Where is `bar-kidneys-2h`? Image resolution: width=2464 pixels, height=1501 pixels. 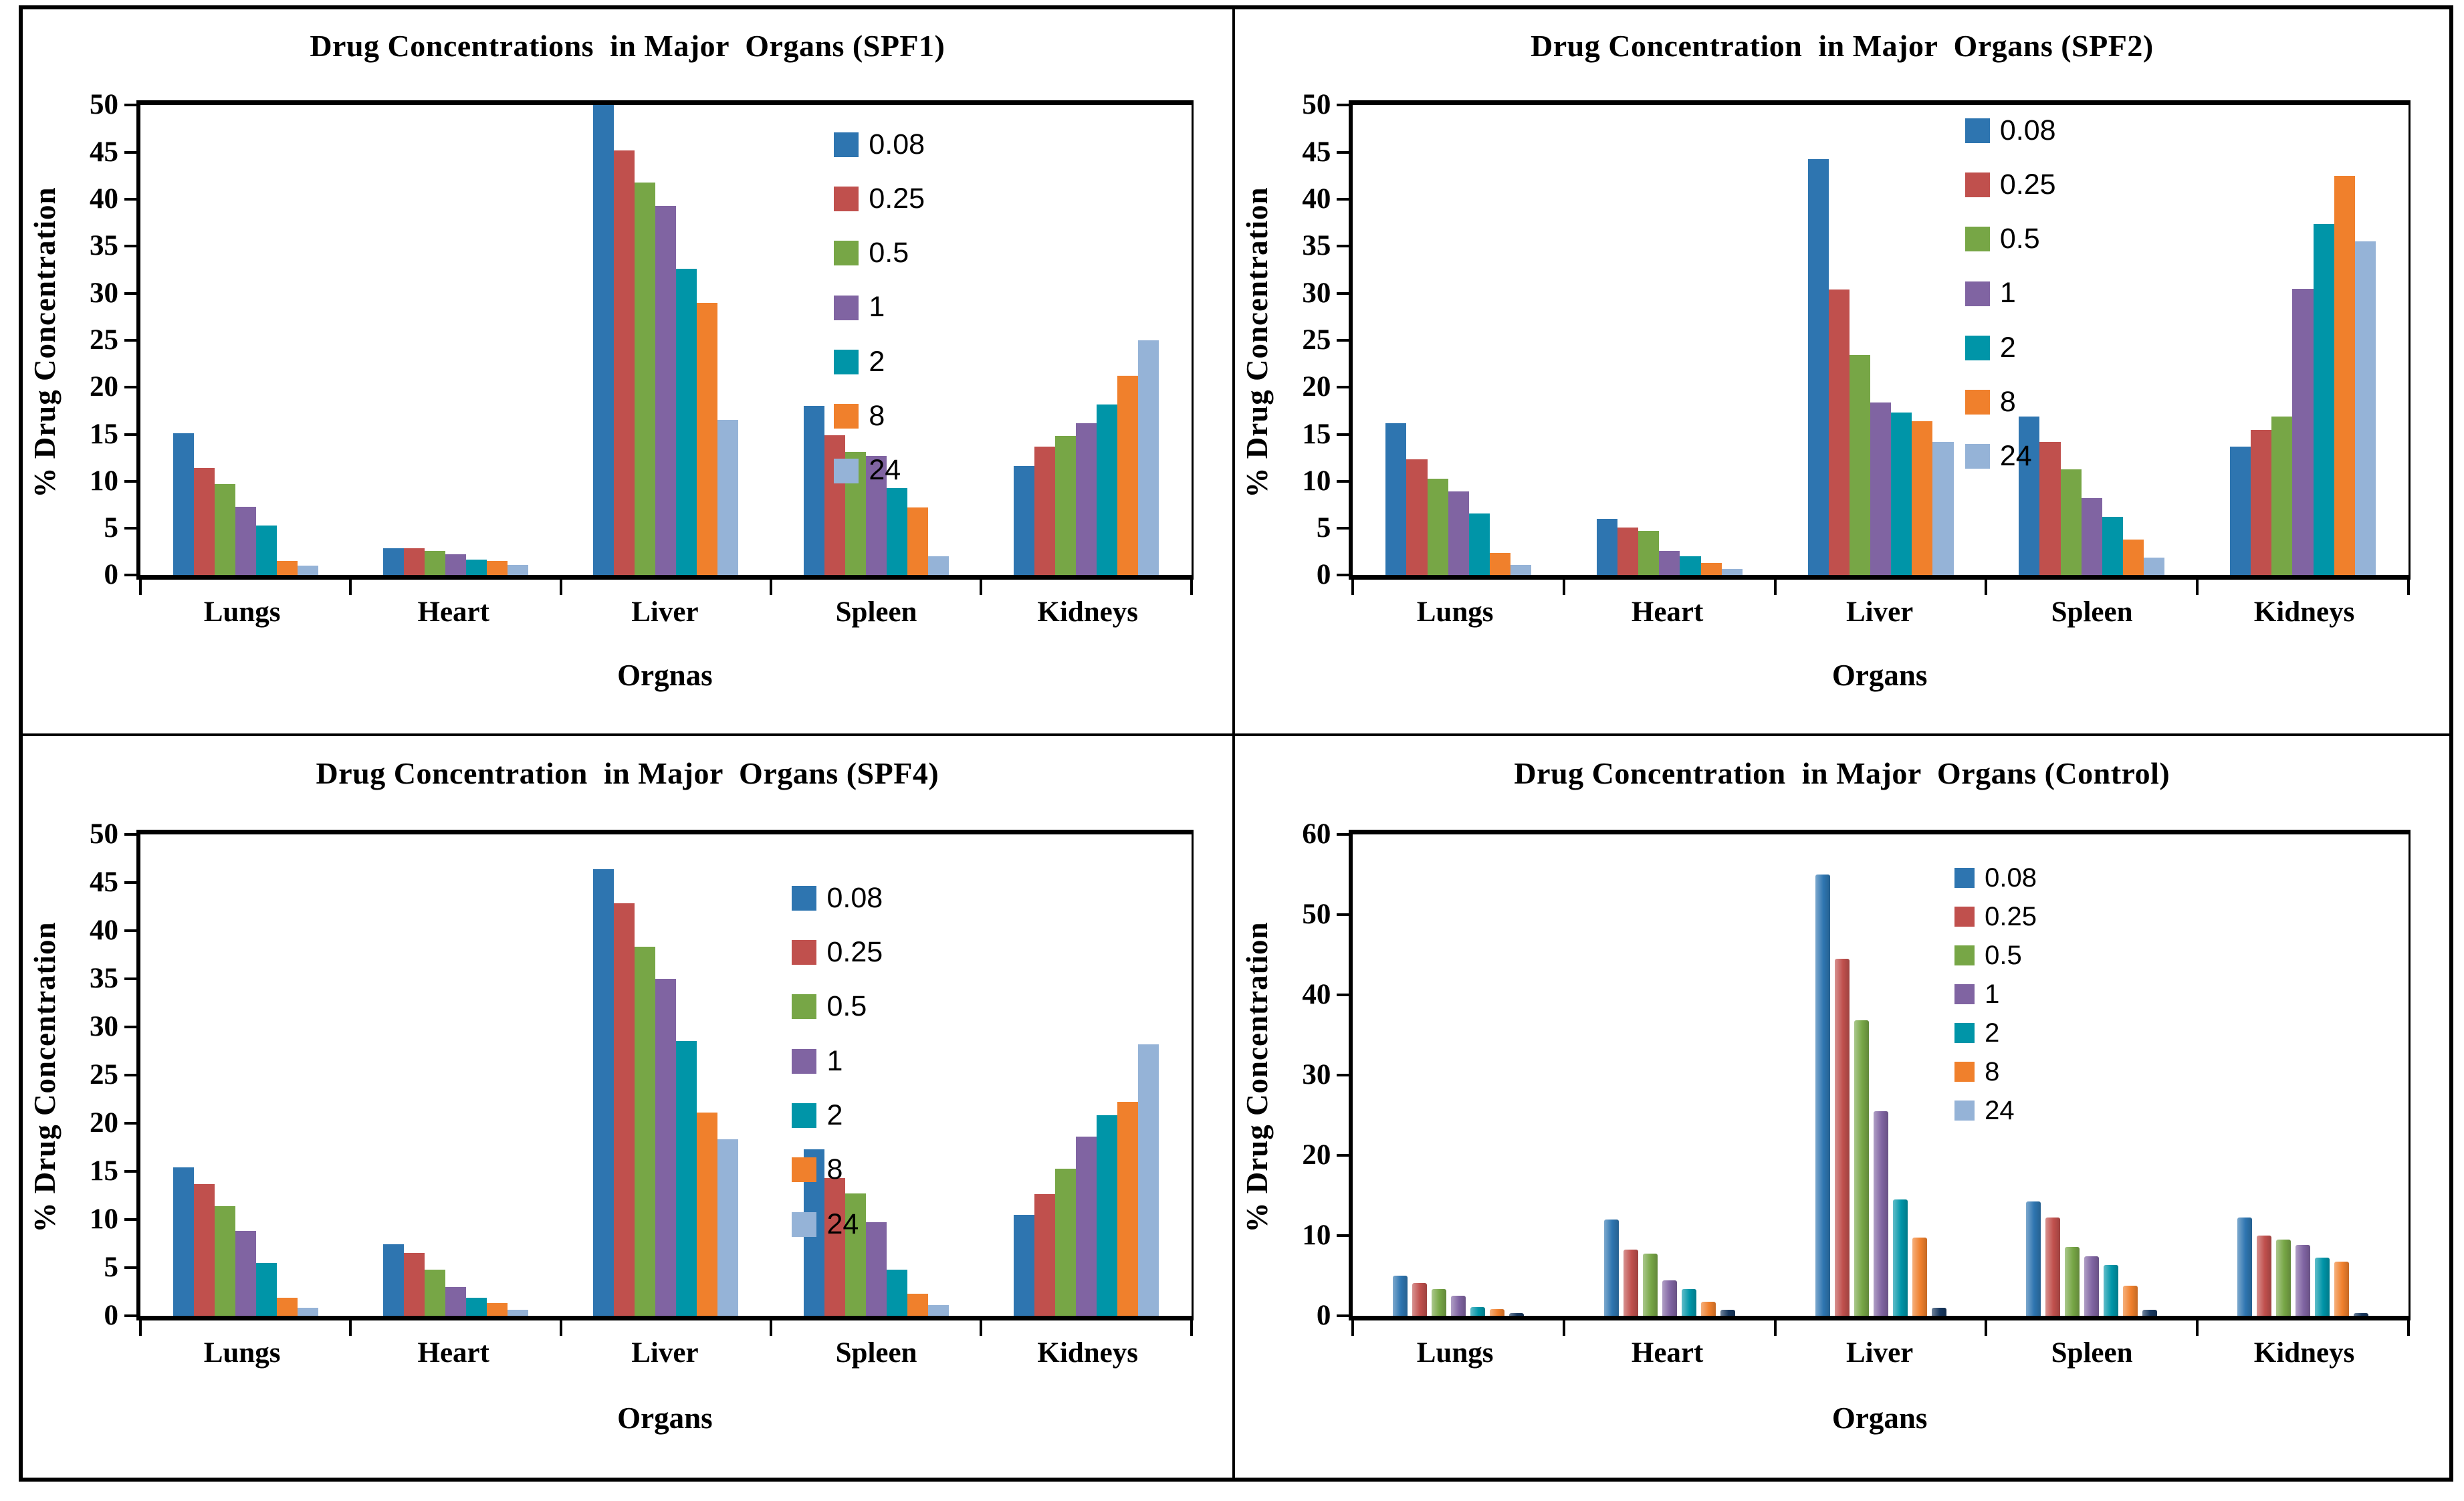
bar-kidneys-2h is located at coordinates (2323, 400).